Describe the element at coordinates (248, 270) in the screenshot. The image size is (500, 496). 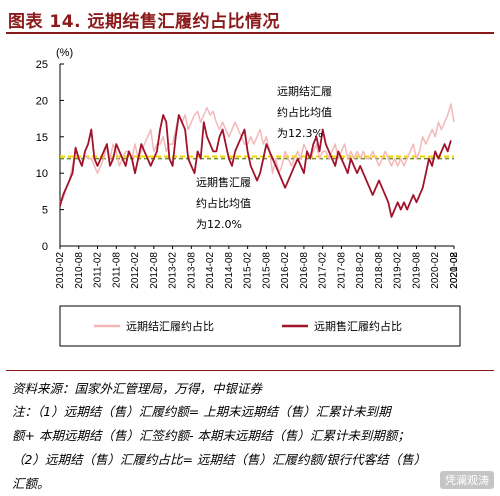
I see `x-tick-label: 2015-02` at that location.